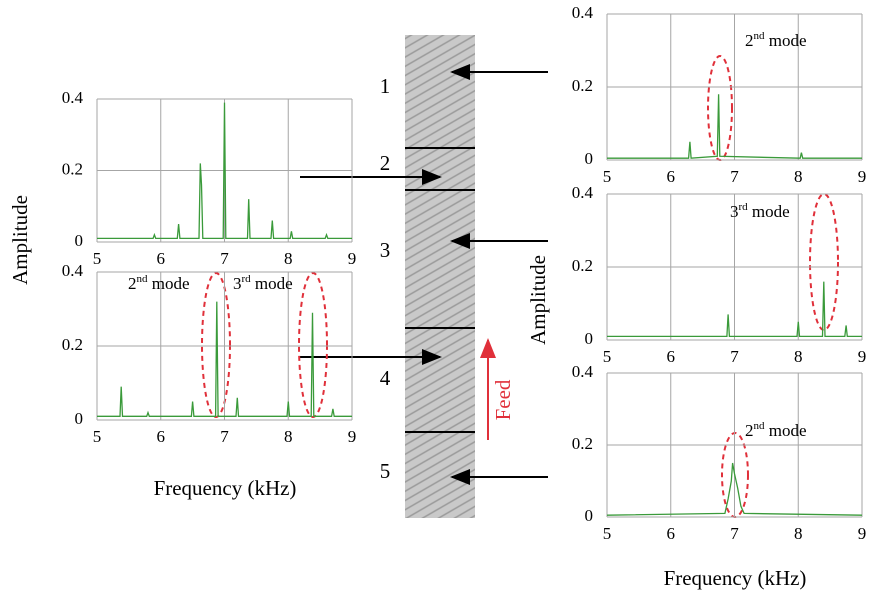  I want to click on feed-label: Feed, so click(503, 399).